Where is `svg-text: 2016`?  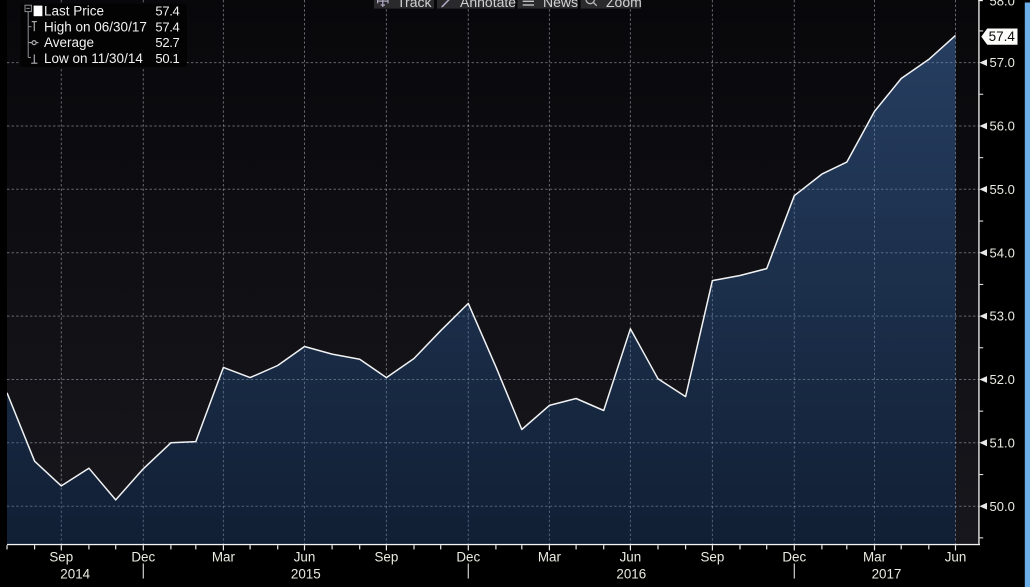 svg-text: 2016 is located at coordinates (631, 573).